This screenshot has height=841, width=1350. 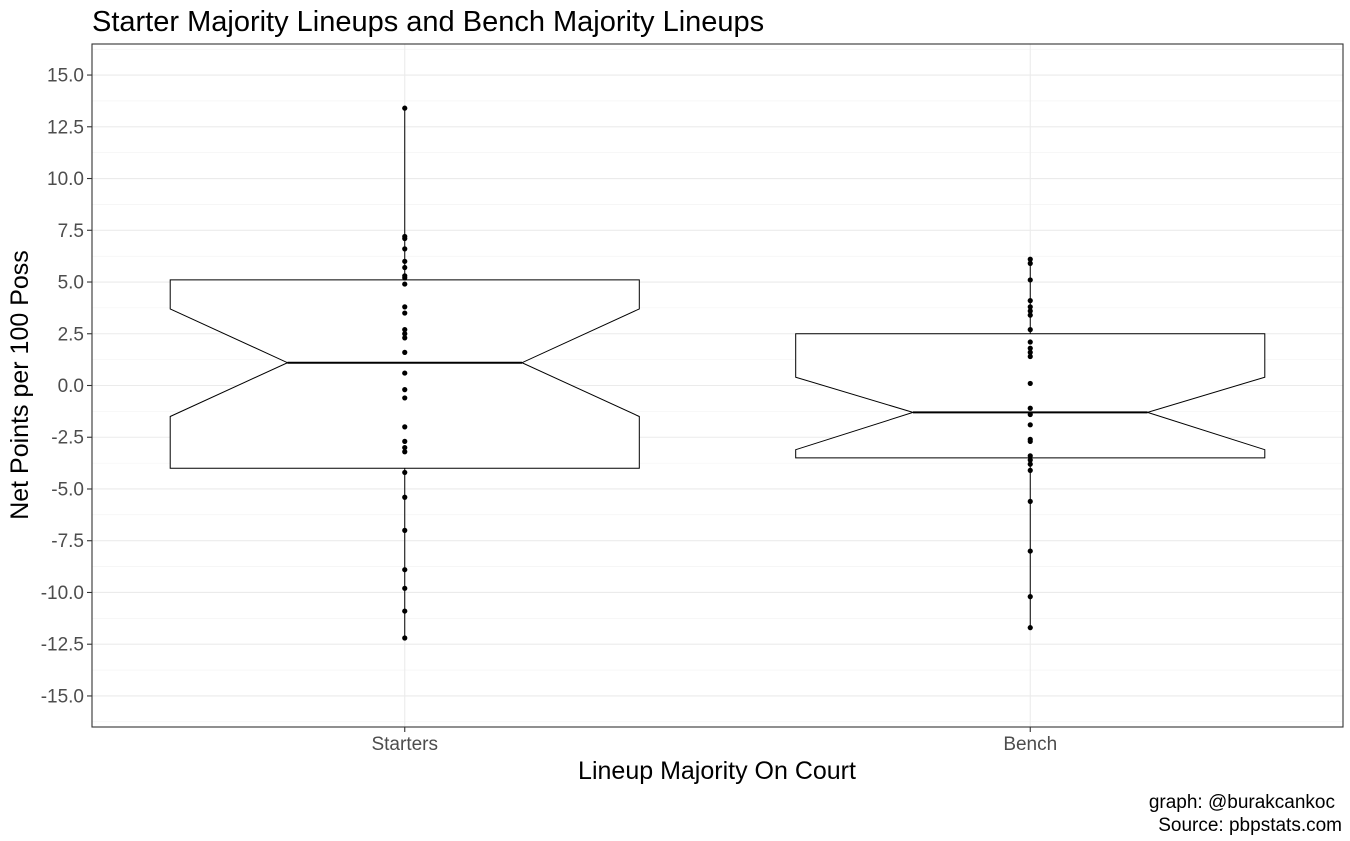 I want to click on y-tick-label: 10.0, so click(x=65, y=179).